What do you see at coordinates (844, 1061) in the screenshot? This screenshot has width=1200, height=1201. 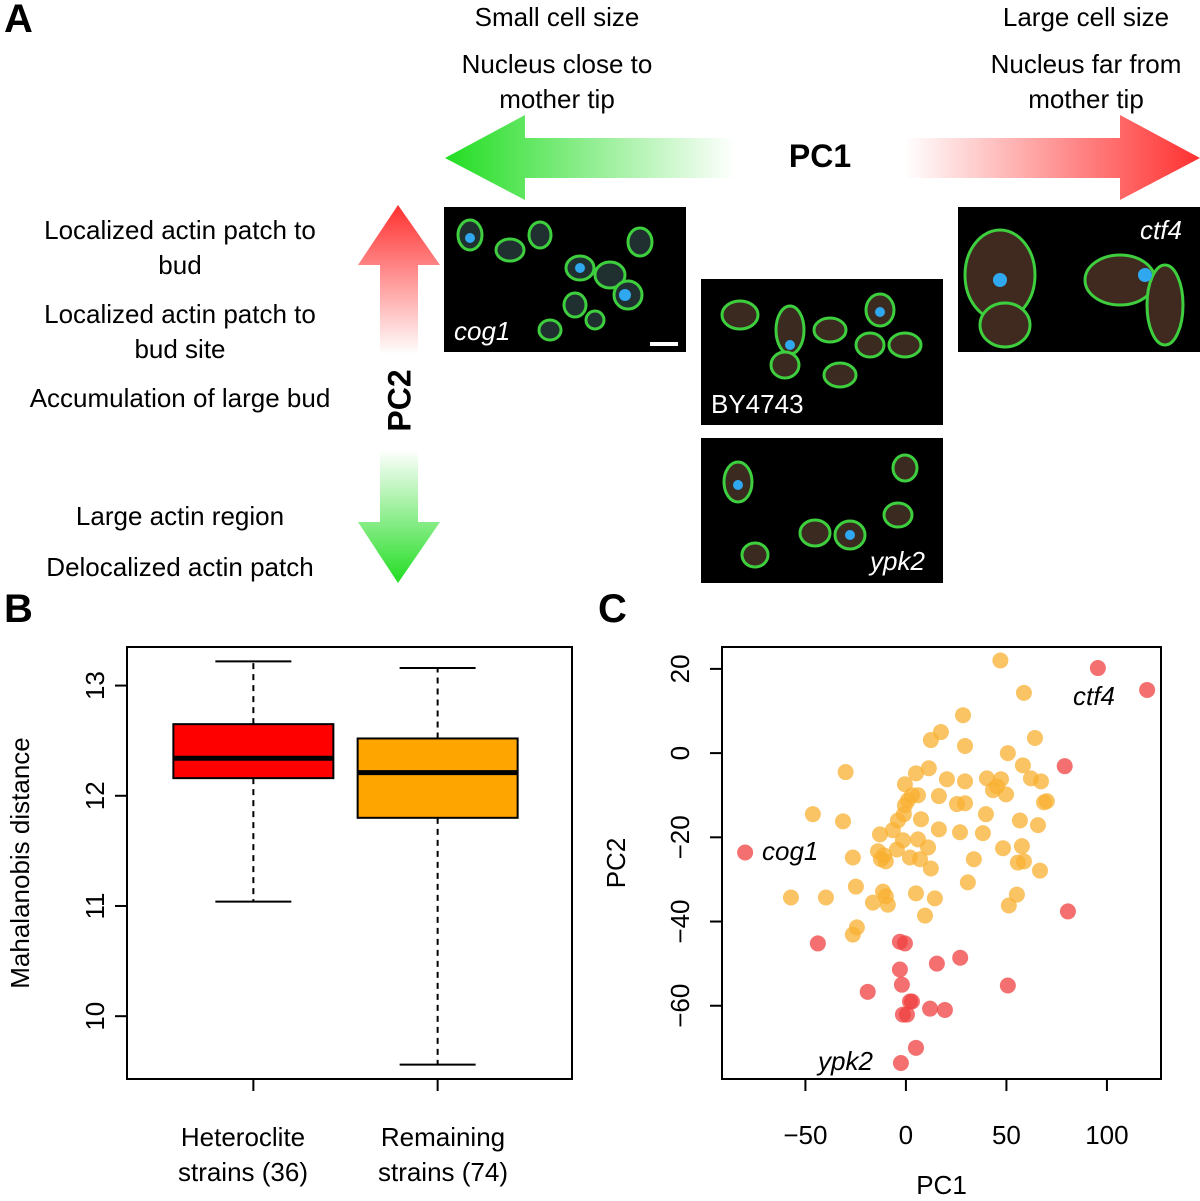 I see `annotation: ypk2` at bounding box center [844, 1061].